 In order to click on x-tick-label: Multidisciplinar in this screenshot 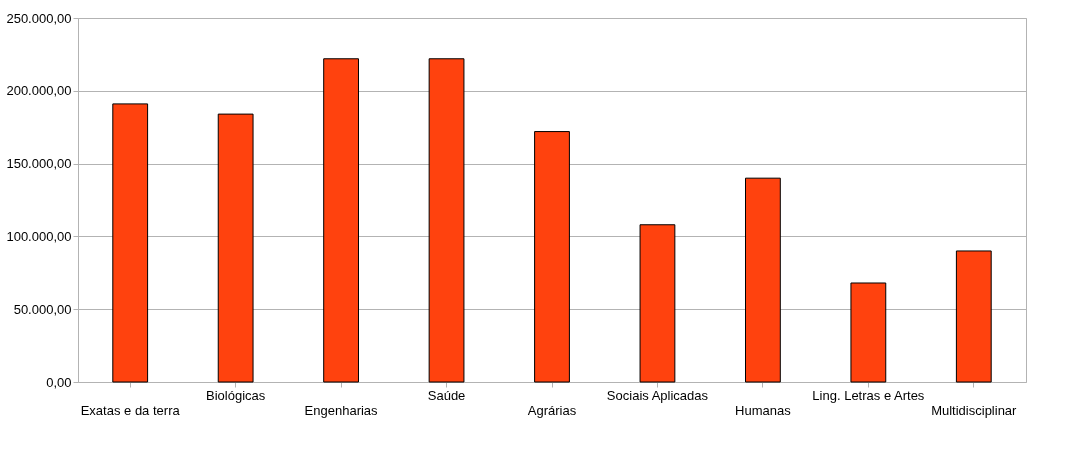, I will do `click(974, 410)`.